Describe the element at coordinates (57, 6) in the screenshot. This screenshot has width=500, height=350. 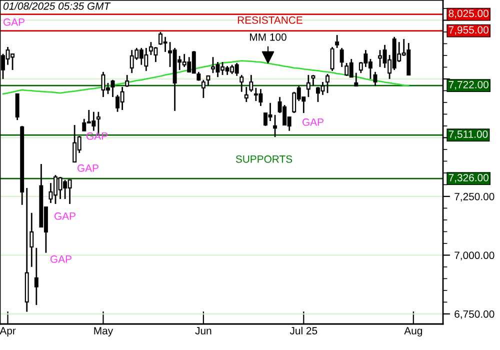
I see `annotation: 01/08/2025 05:35 GMT` at that location.